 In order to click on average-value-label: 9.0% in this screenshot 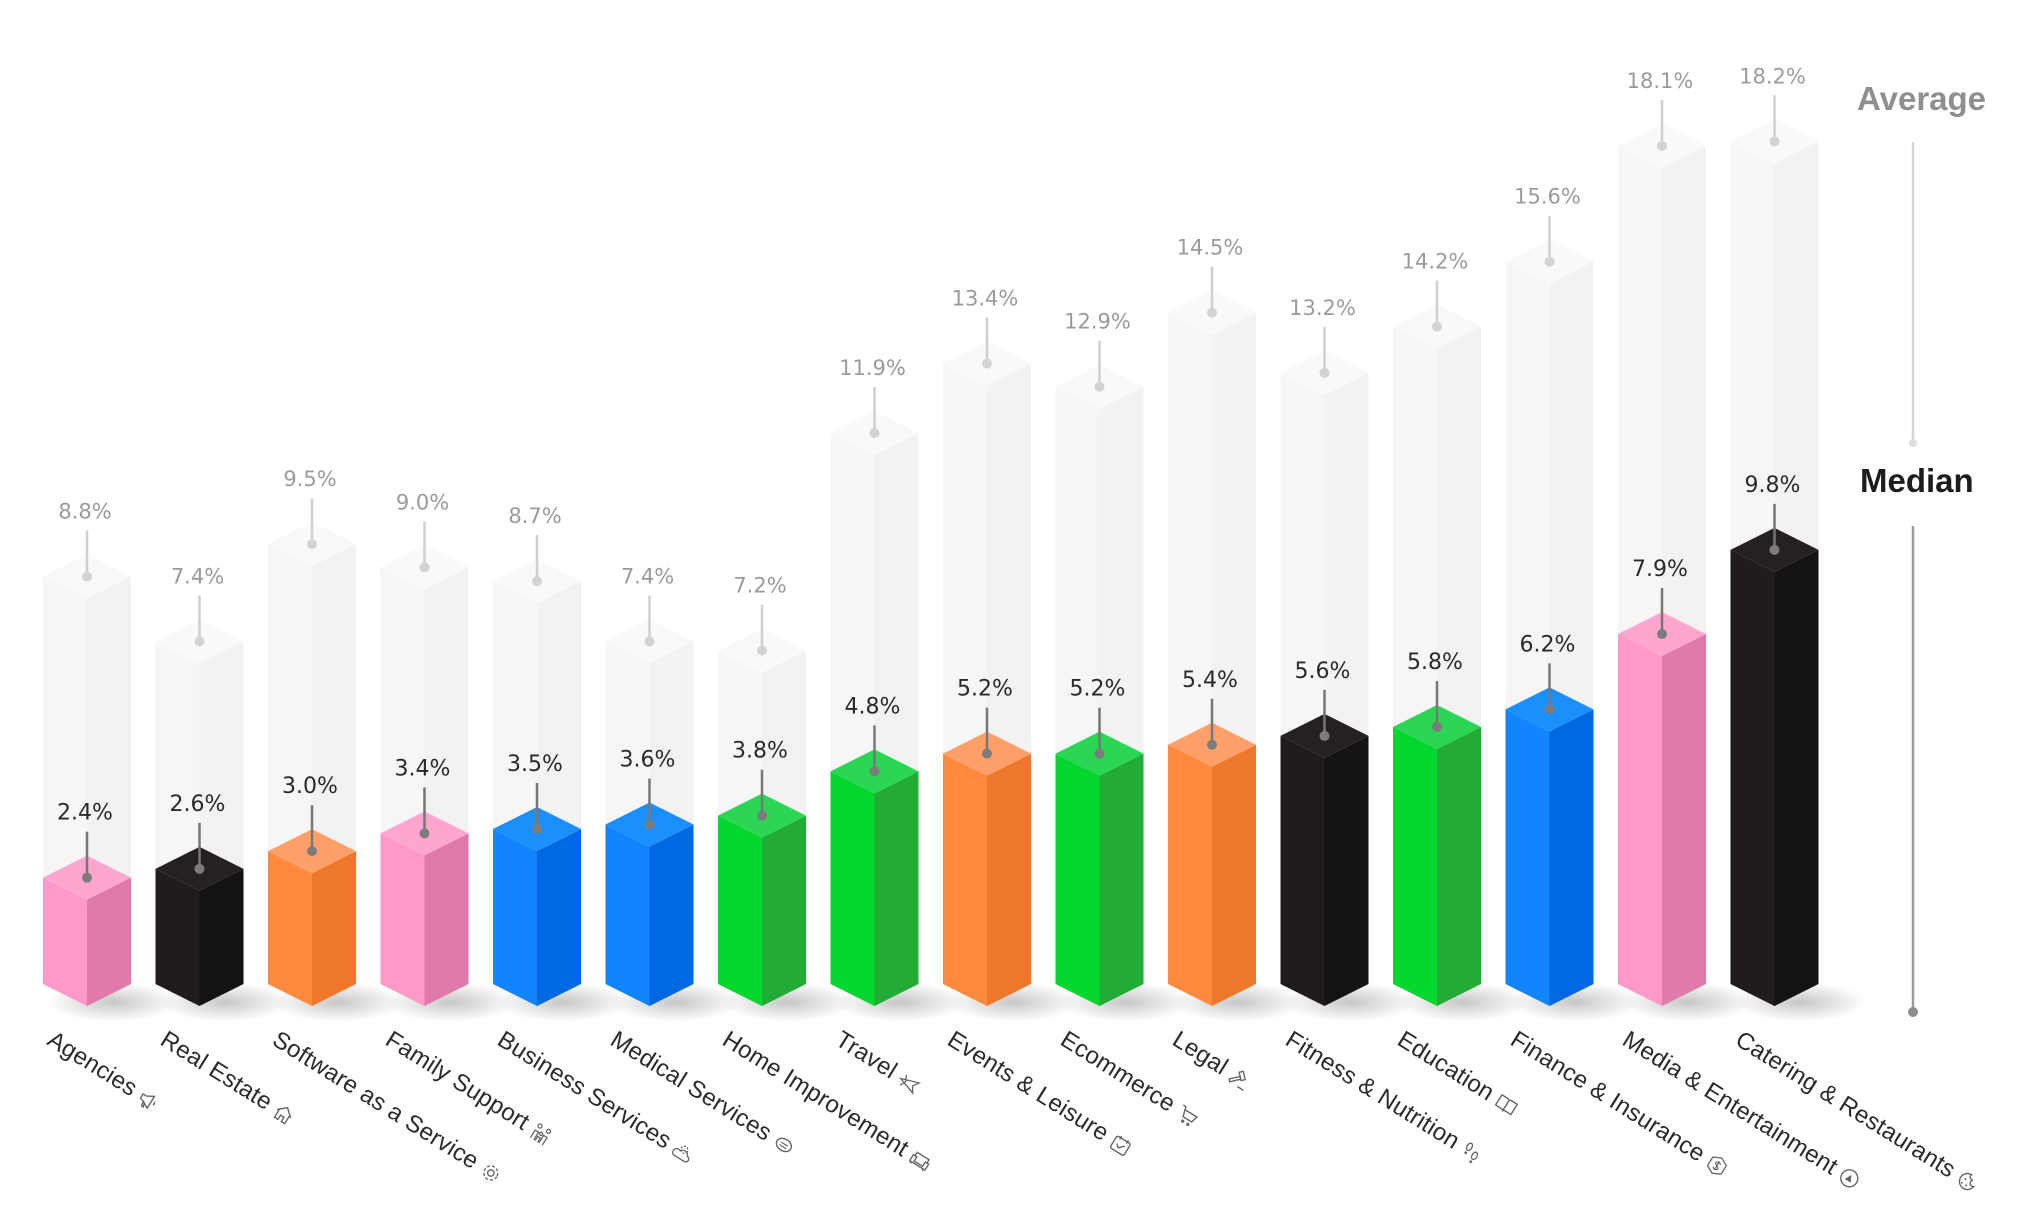, I will do `click(422, 531)`.